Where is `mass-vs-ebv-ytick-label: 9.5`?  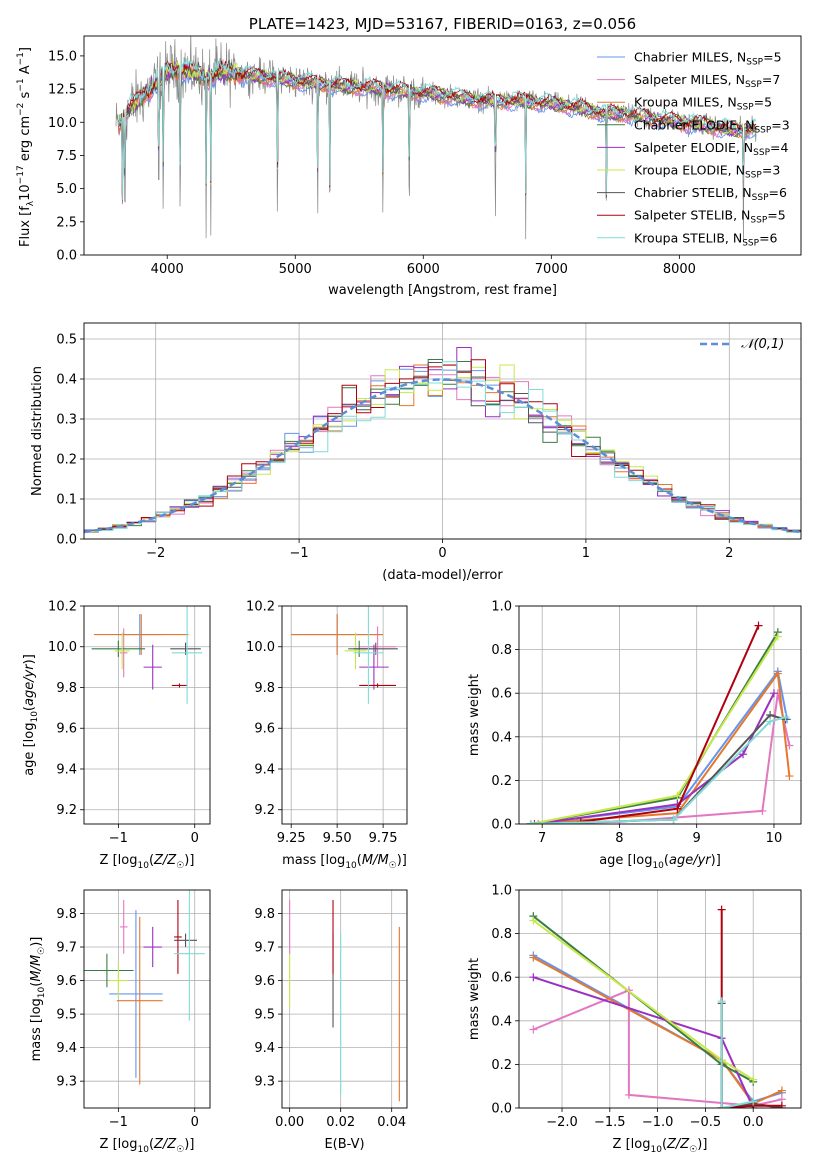 mass-vs-ebv-ytick-label: 9.5 is located at coordinates (264, 1015).